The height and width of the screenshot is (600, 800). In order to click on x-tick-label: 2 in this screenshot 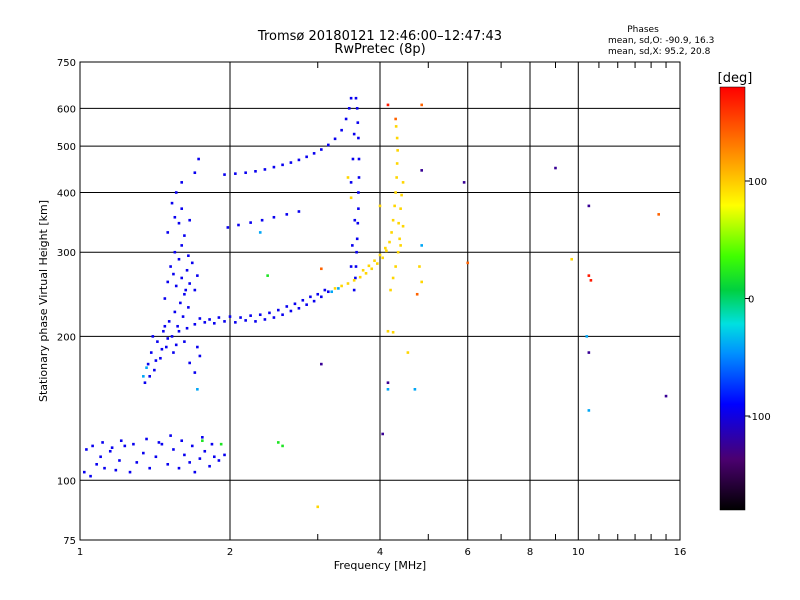, I will do `click(230, 552)`.